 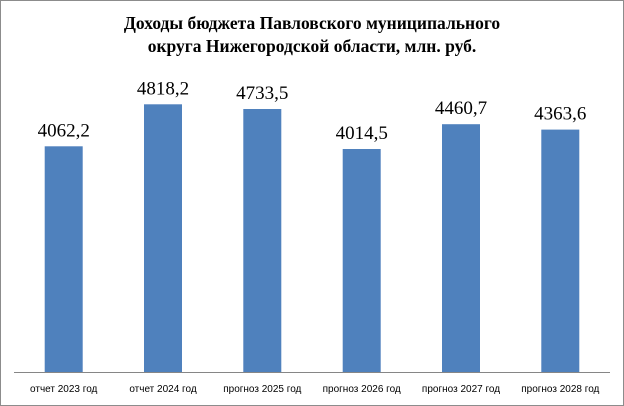 What do you see at coordinates (163, 389) in the screenshot?
I see `category-label-2: отчет 2024 год` at bounding box center [163, 389].